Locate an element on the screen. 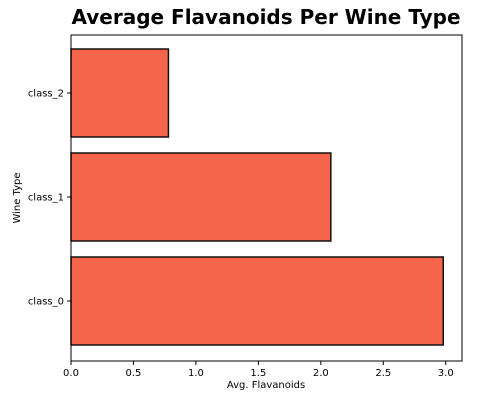  x-tick-label: 0.0 is located at coordinates (71, 373).